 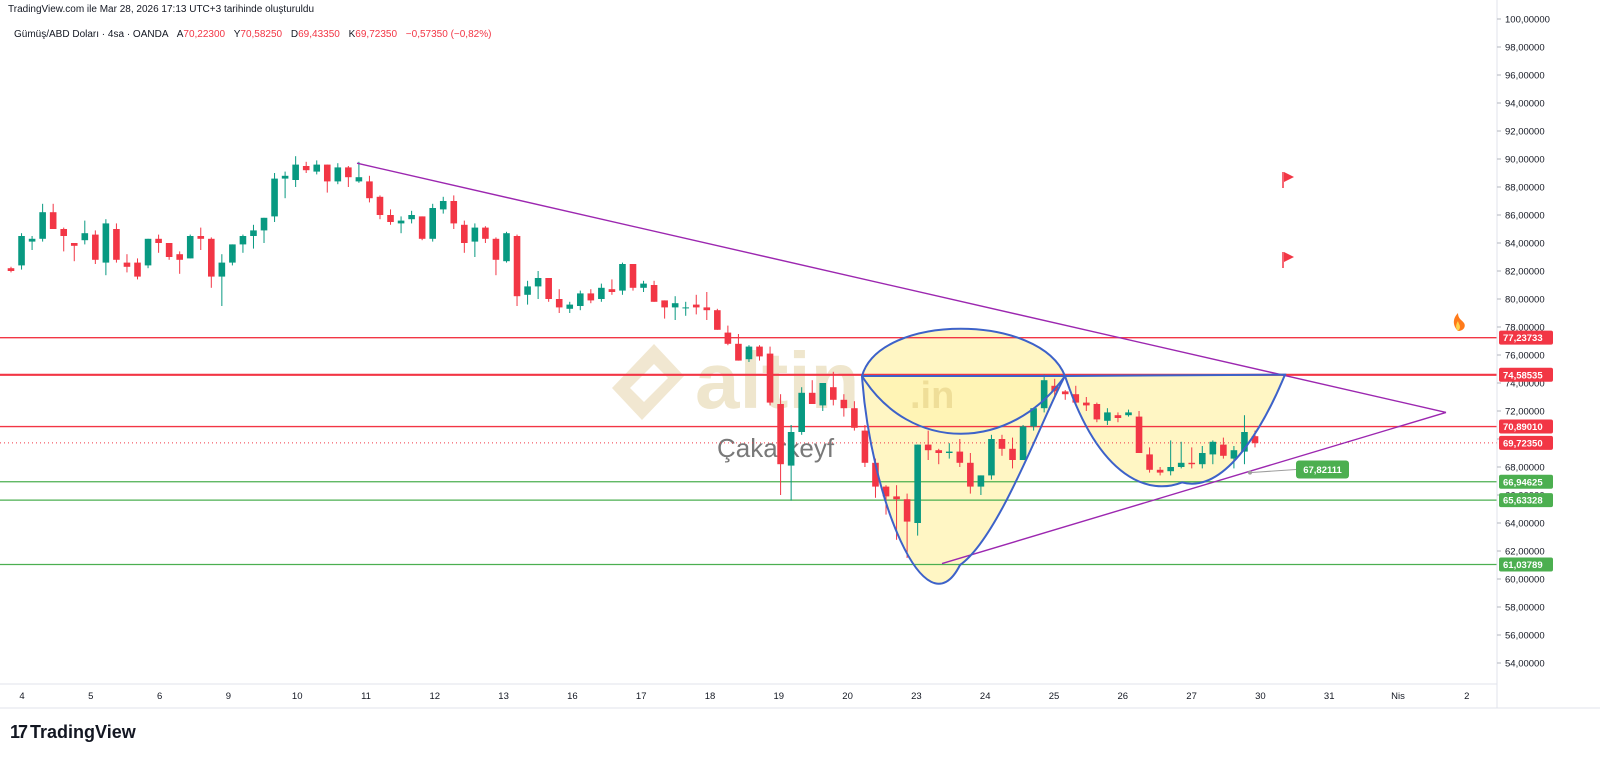 I want to click on flag-icon, so click(x=1288, y=260).